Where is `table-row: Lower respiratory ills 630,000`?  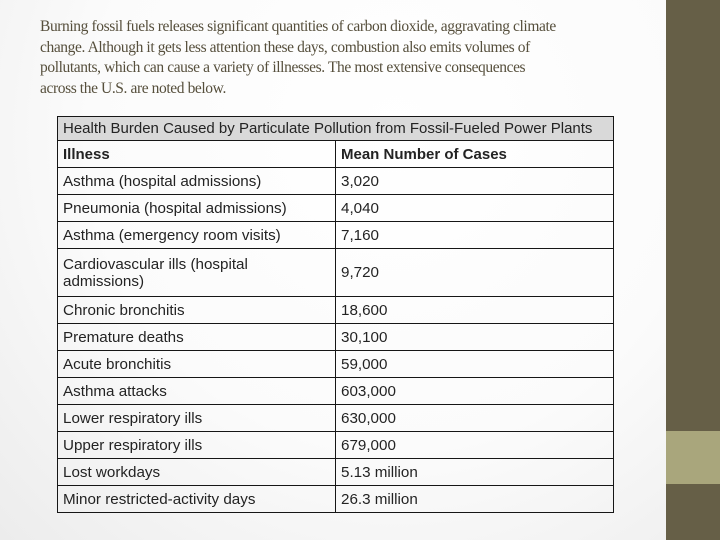
table-row: Lower respiratory ills 630,000 is located at coordinates (335, 418).